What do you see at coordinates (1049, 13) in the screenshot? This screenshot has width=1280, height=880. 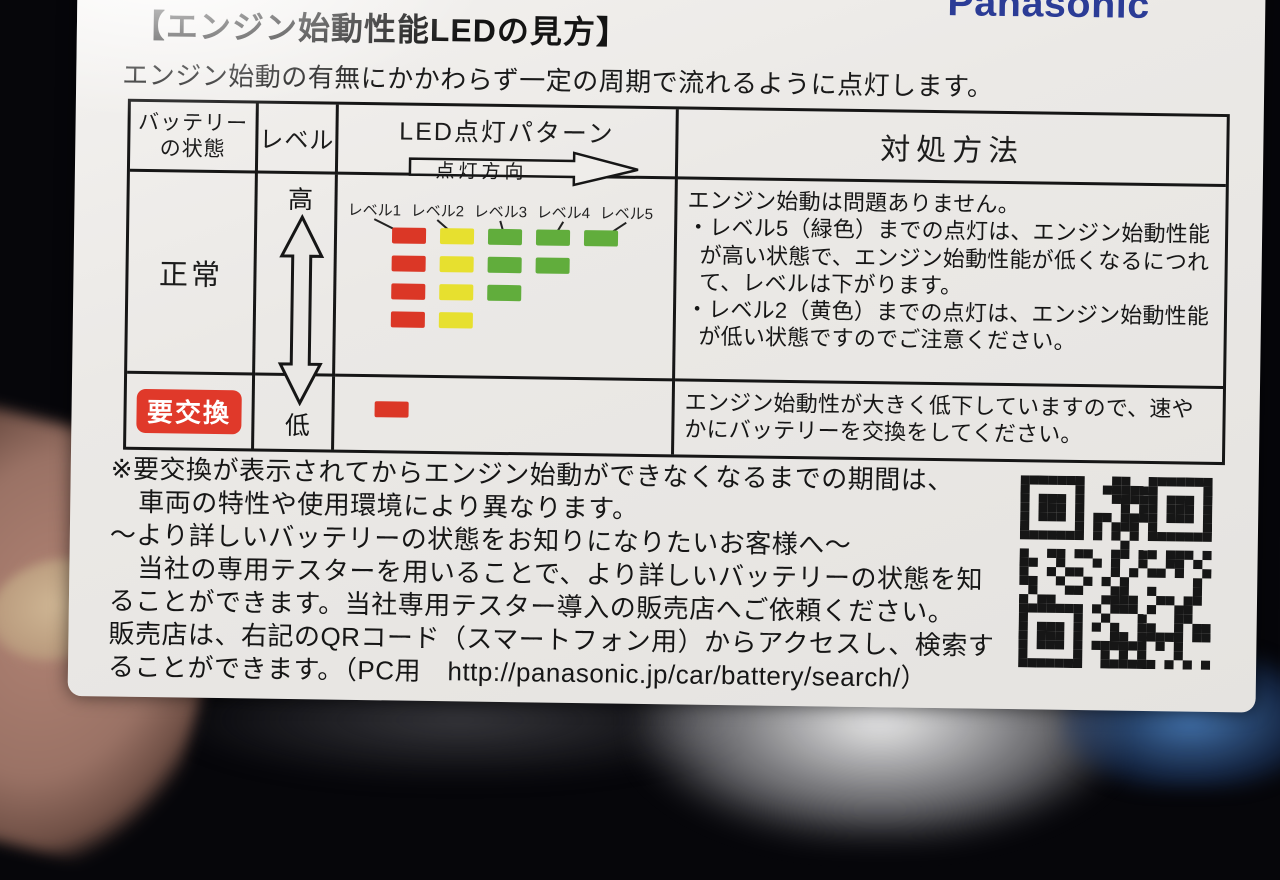 I see `panasonic-logo: Panasonic` at bounding box center [1049, 13].